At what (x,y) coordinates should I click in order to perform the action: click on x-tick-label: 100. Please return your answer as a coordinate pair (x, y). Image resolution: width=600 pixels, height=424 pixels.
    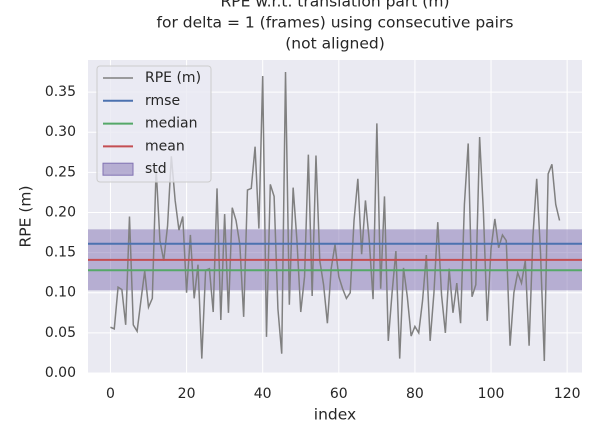
    Looking at the image, I should click on (491, 394).